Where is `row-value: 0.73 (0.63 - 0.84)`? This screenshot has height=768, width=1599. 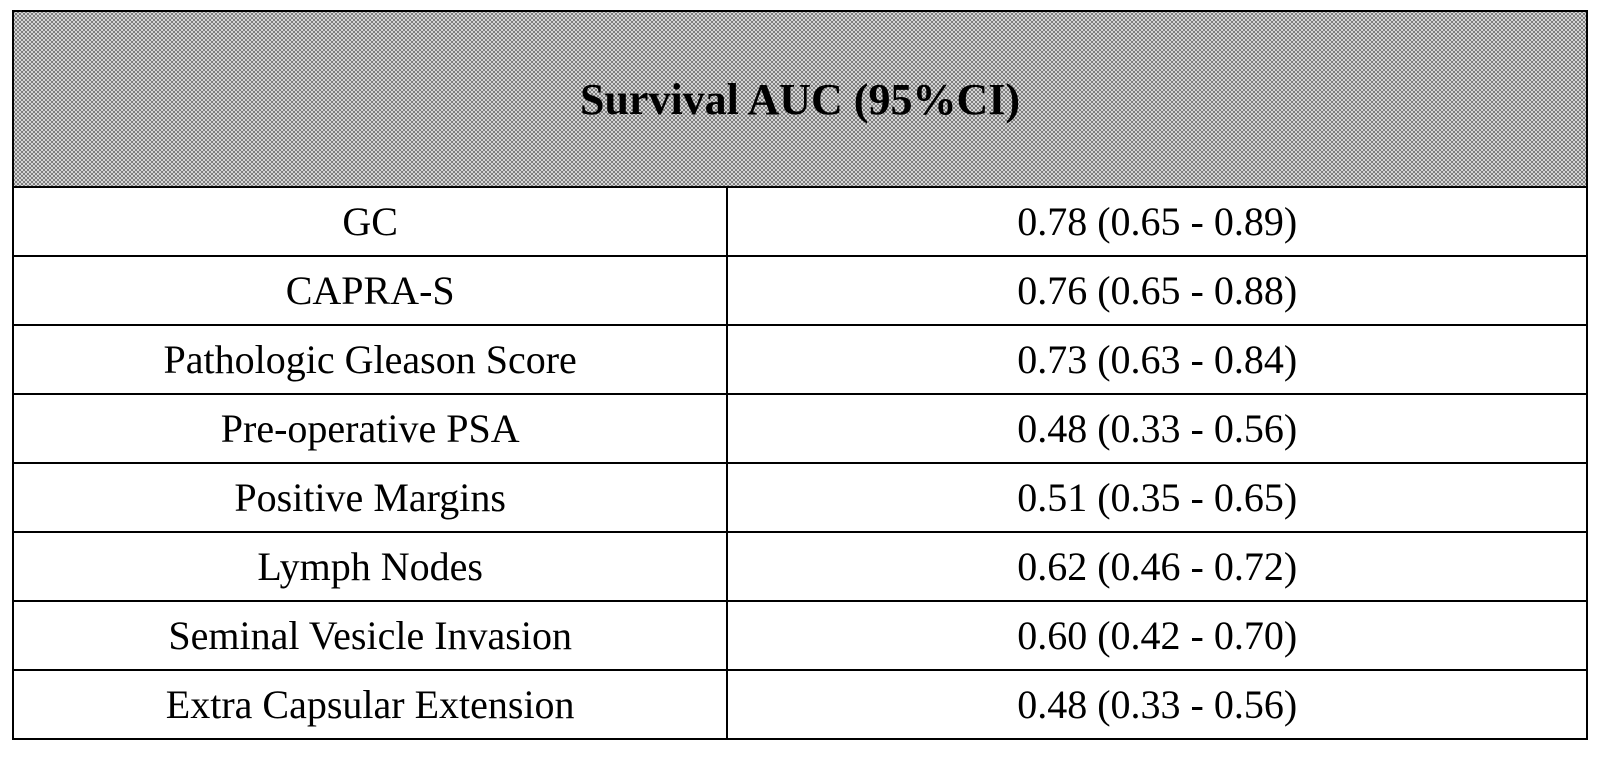 row-value: 0.73 (0.63 - 0.84) is located at coordinates (1157, 359).